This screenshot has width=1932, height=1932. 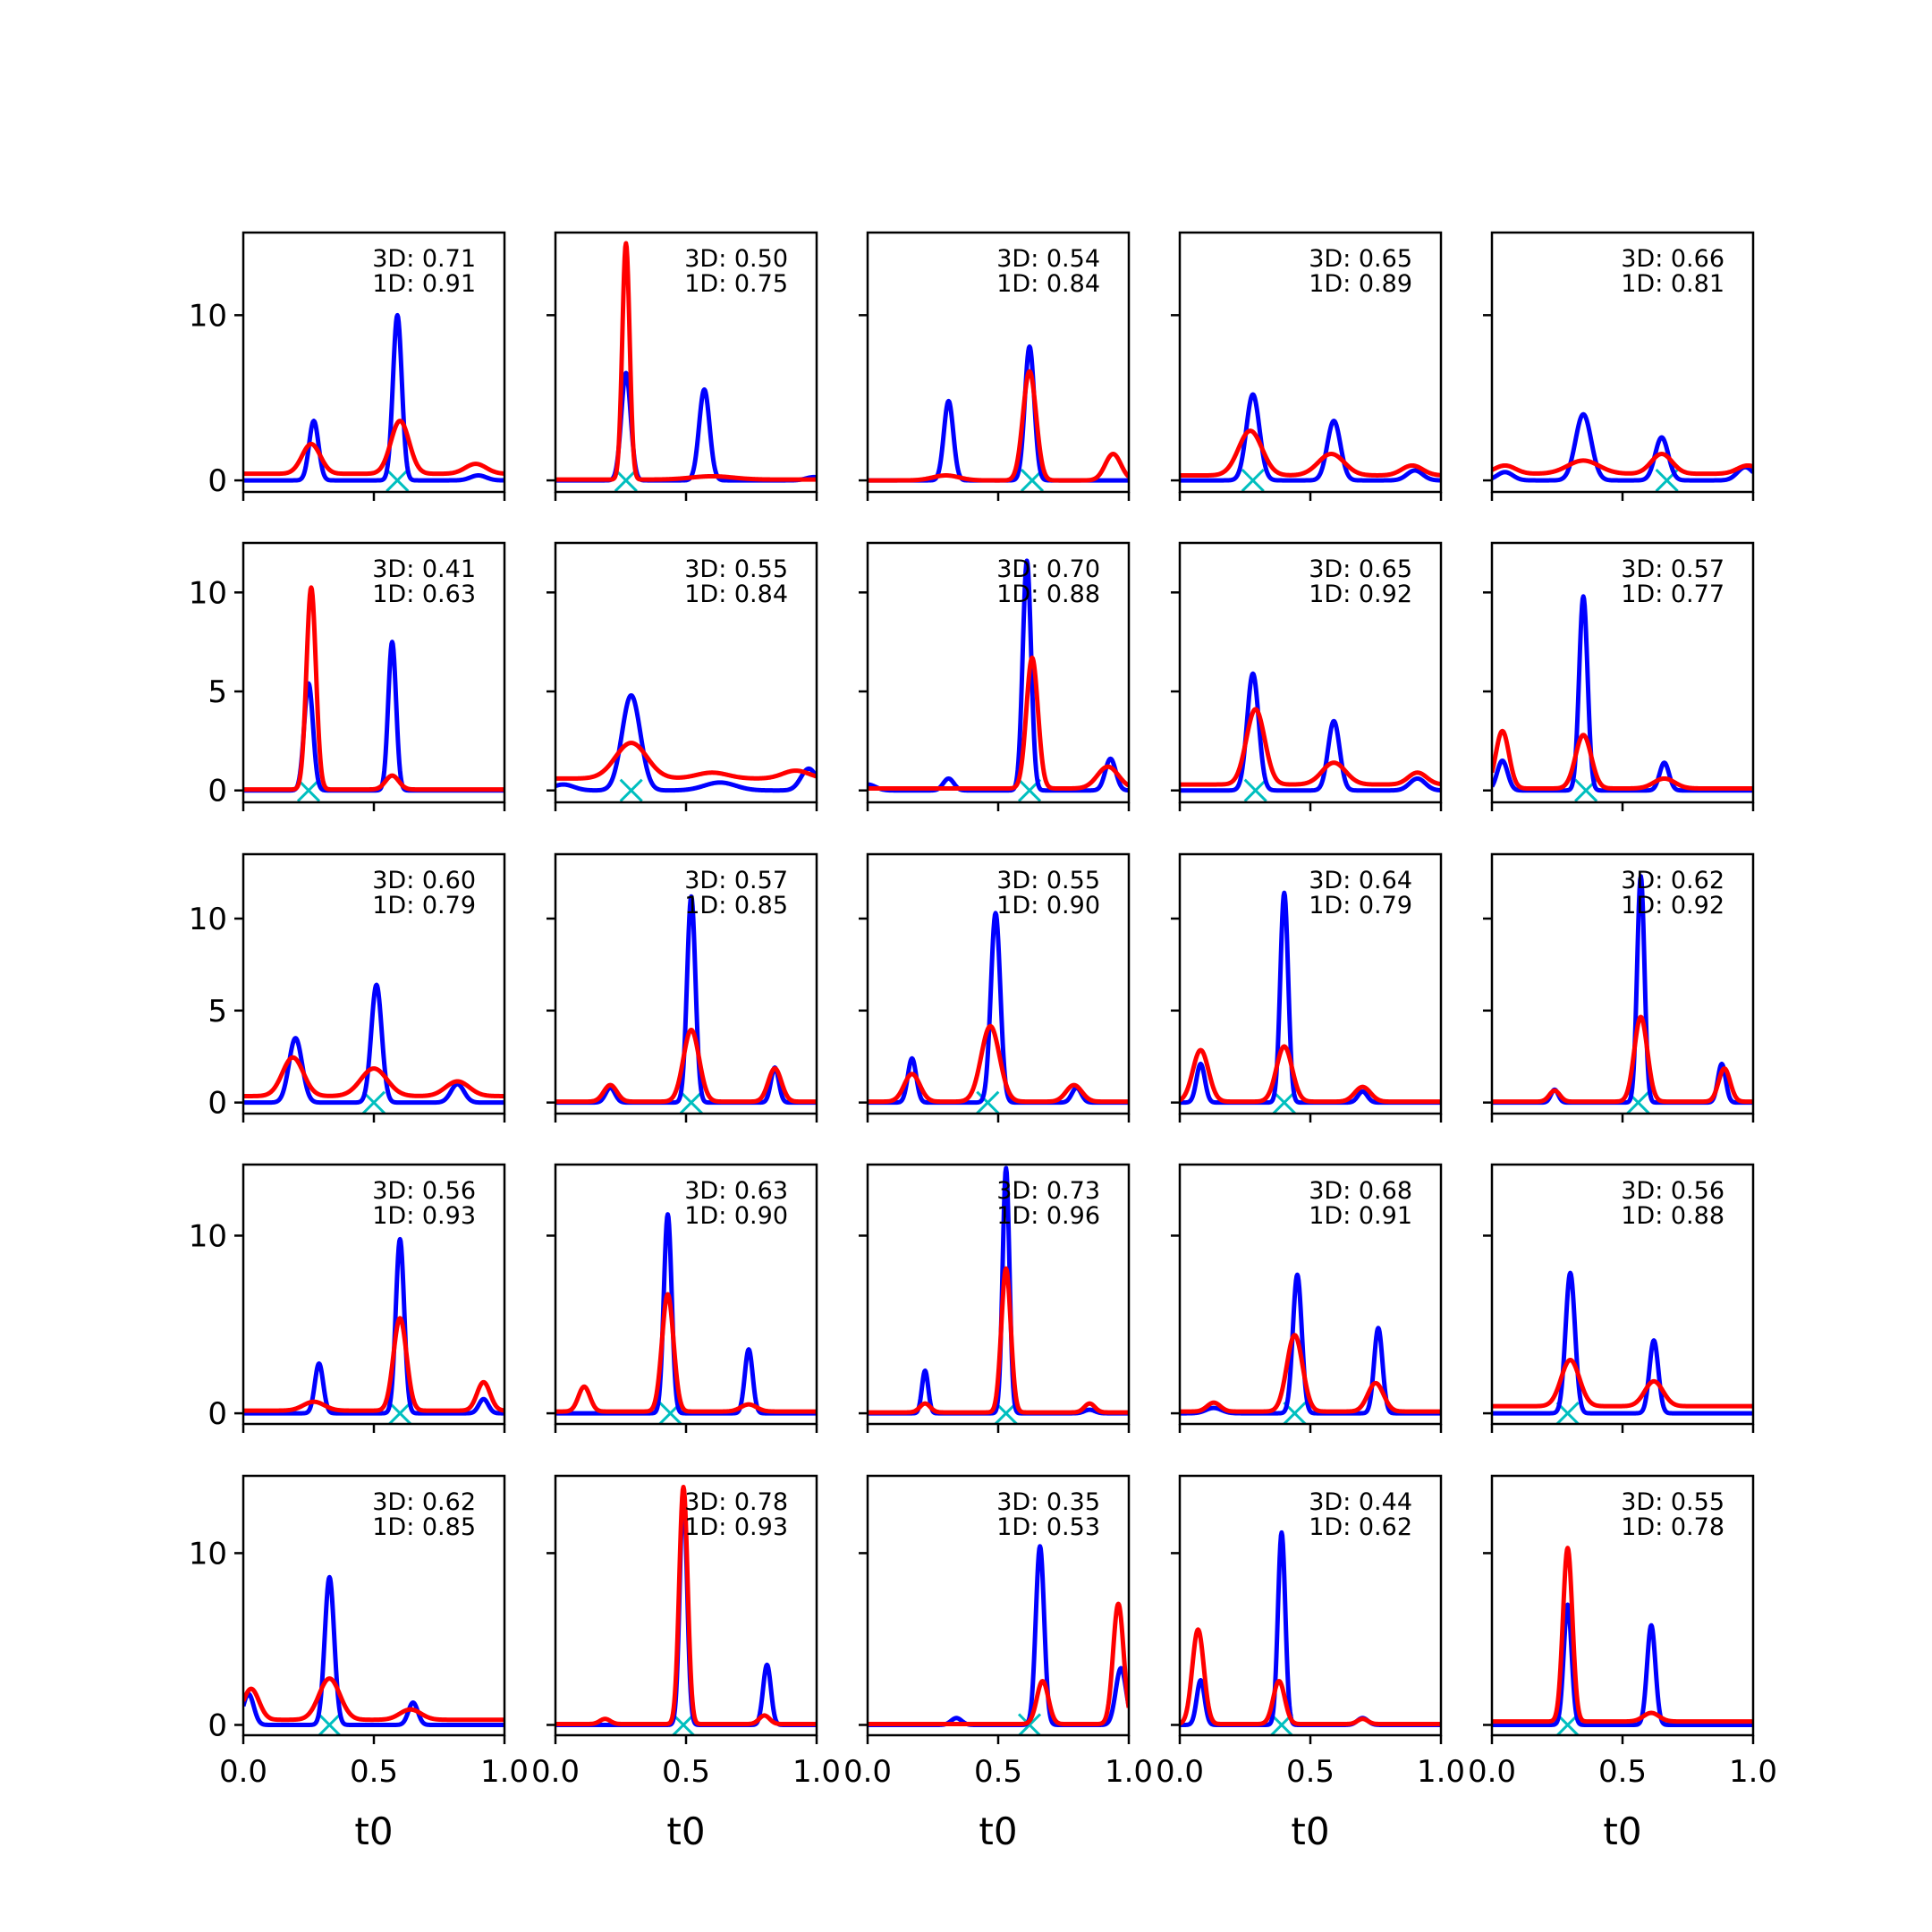 What do you see at coordinates (1360, 1502) in the screenshot?
I see `score-annotation: 3D: 0.44` at bounding box center [1360, 1502].